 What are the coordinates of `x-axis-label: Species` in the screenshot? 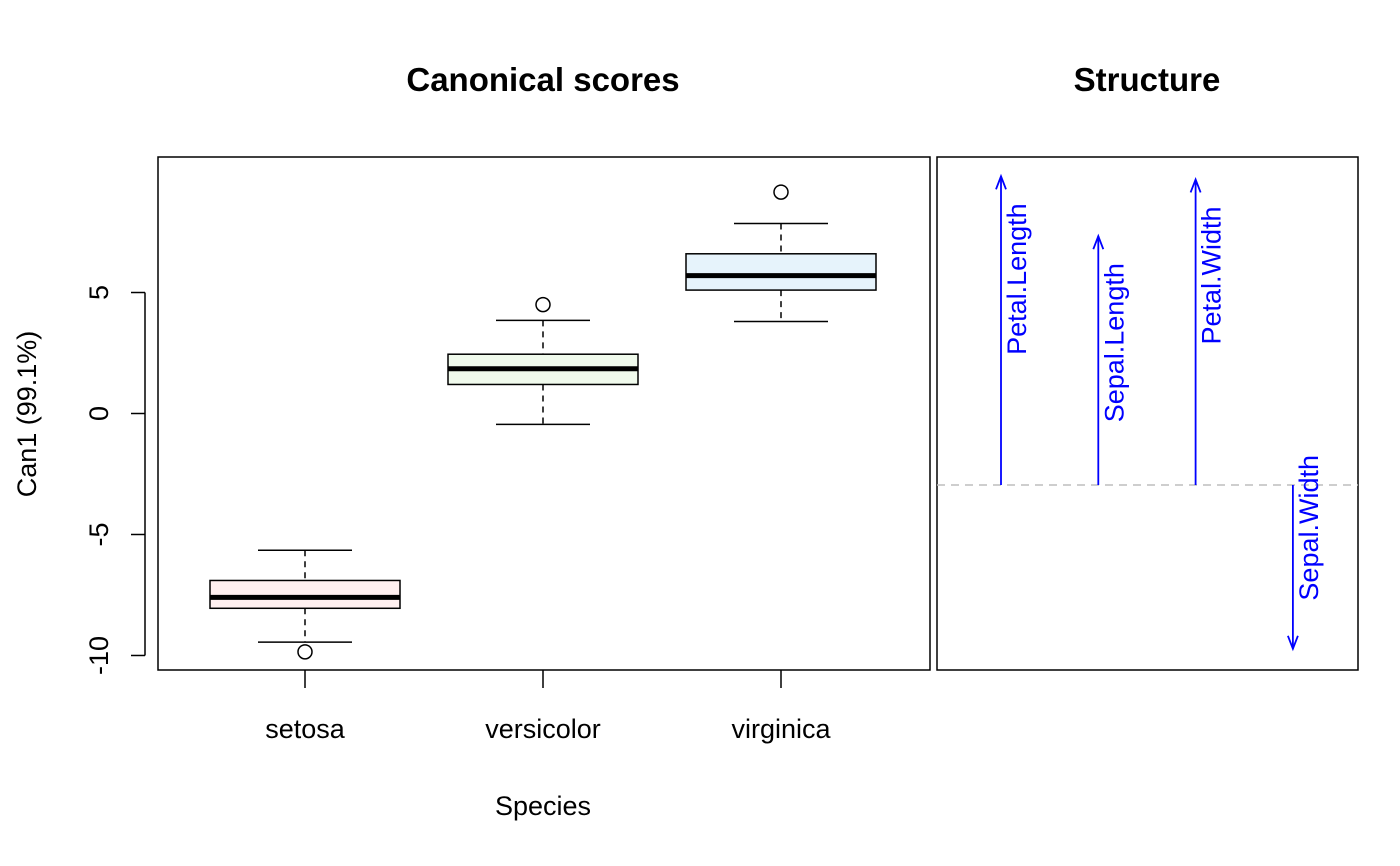 It's located at (543, 806).